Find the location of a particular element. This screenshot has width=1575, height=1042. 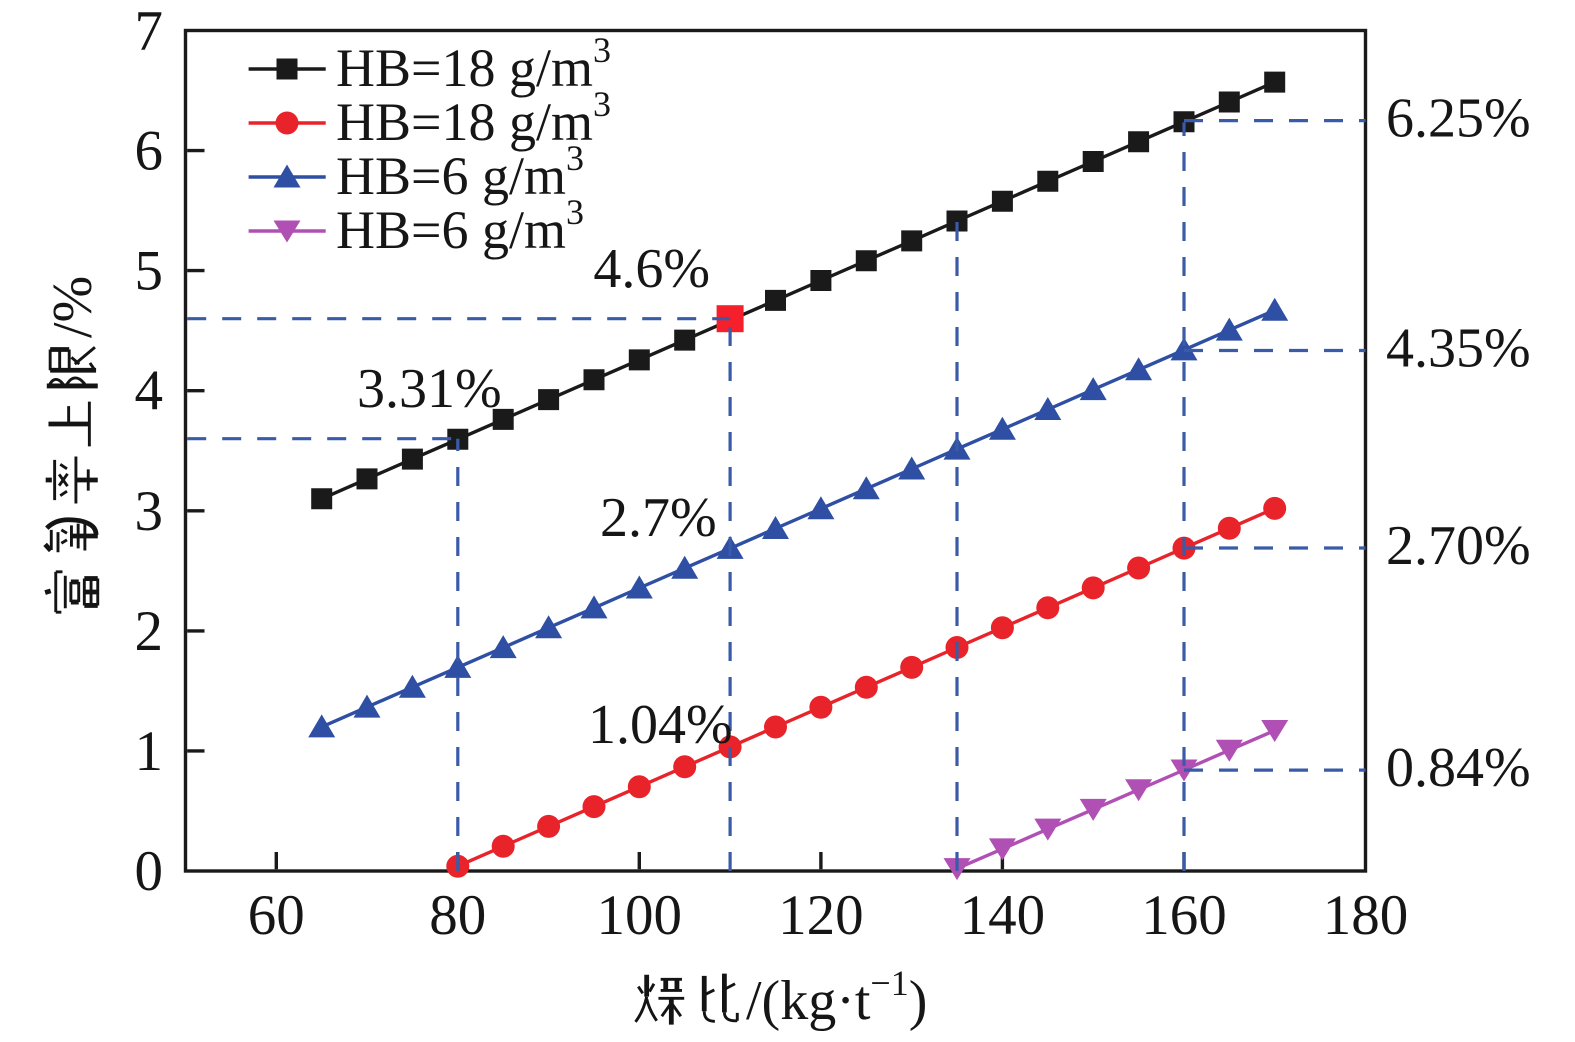

svg-text: 0.84% is located at coordinates (1458, 768).